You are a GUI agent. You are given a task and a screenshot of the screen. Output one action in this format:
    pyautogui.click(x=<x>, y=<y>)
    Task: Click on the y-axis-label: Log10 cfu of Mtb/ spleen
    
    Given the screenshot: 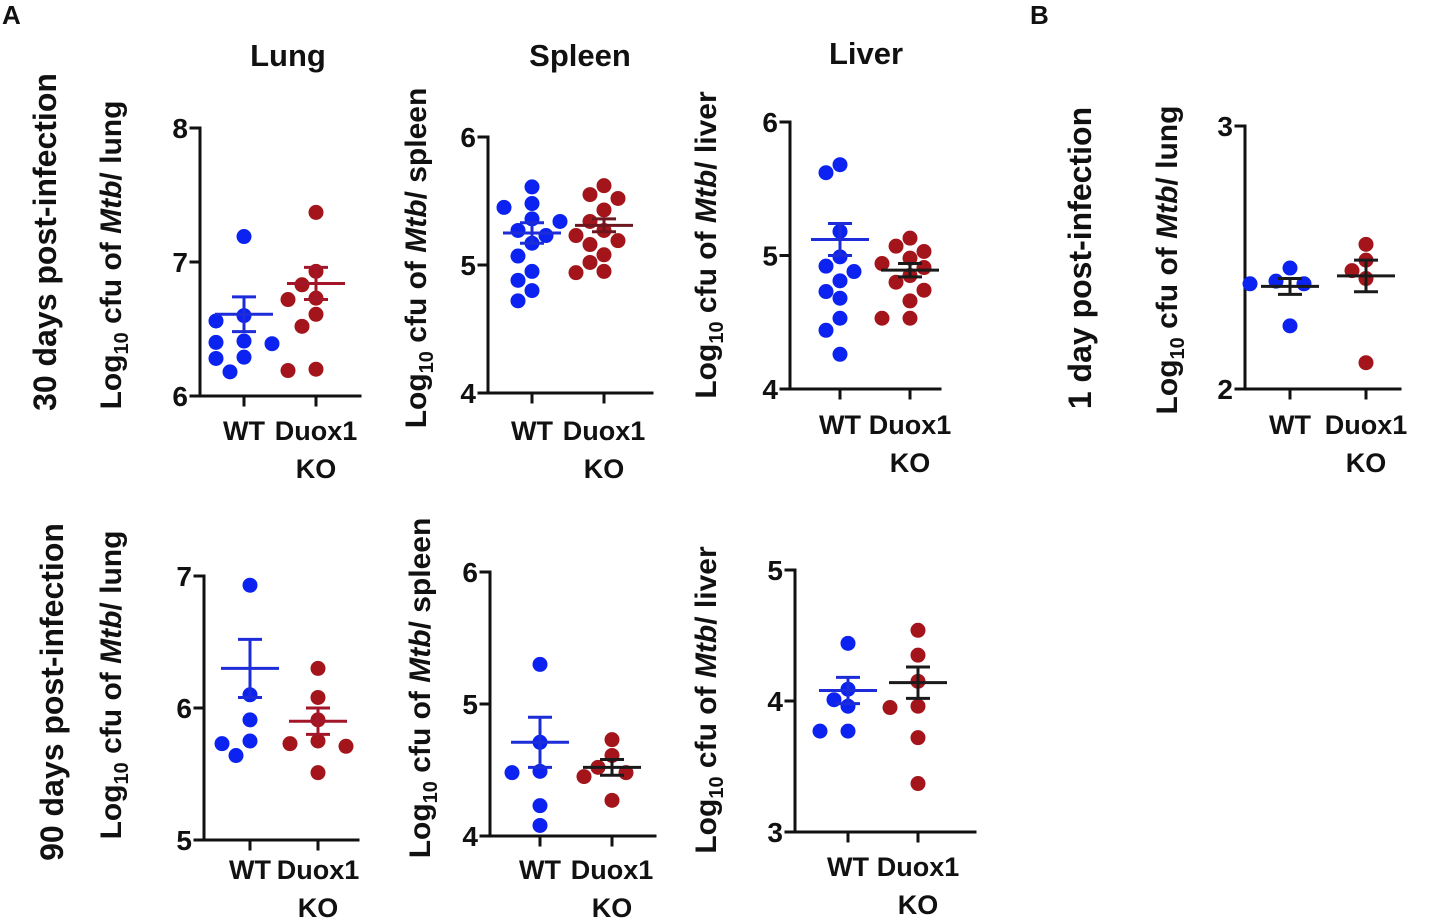 What is the action you would take?
    pyautogui.click(x=419, y=258)
    